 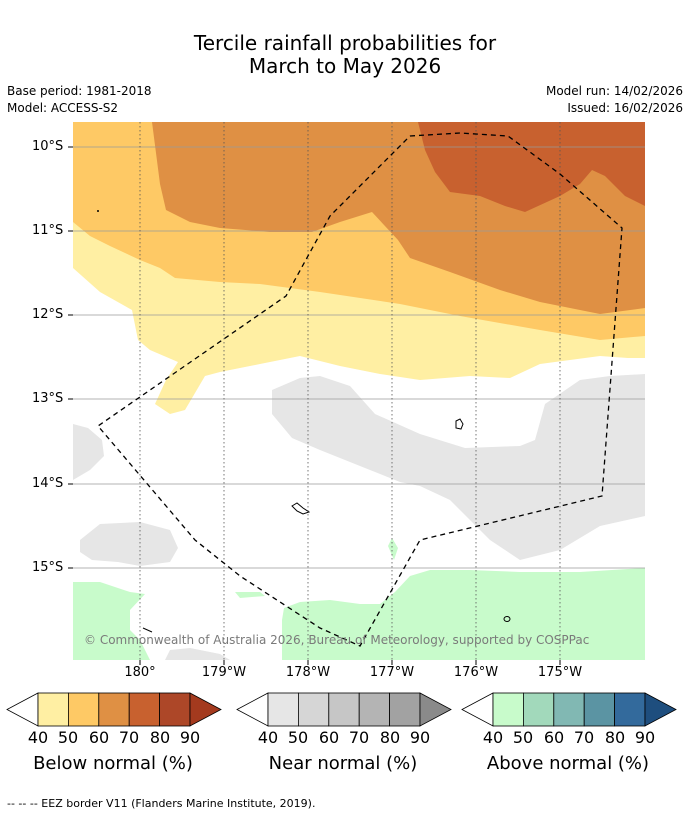 I want to click on above-normal-legend-title: Above normal (%), so click(x=568, y=763).